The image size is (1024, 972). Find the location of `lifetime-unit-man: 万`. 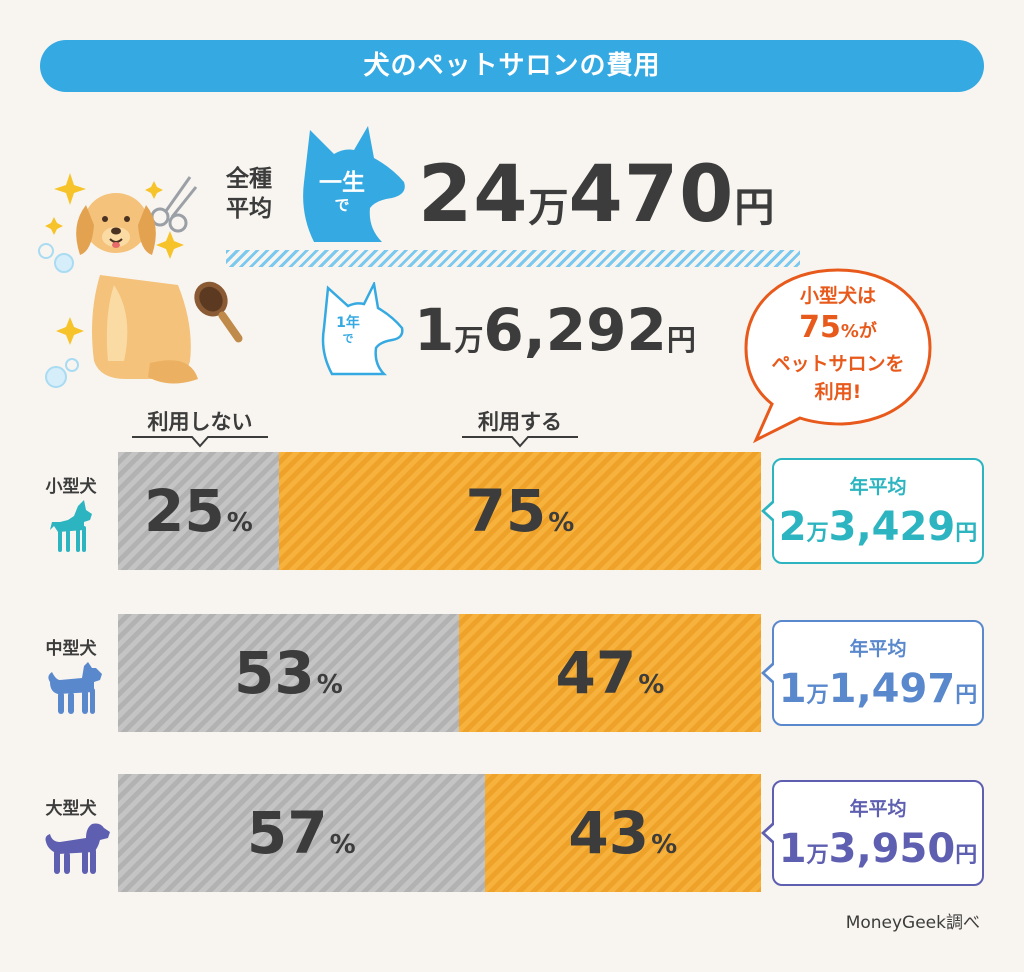

lifetime-unit-man: 万 is located at coordinates (548, 208).